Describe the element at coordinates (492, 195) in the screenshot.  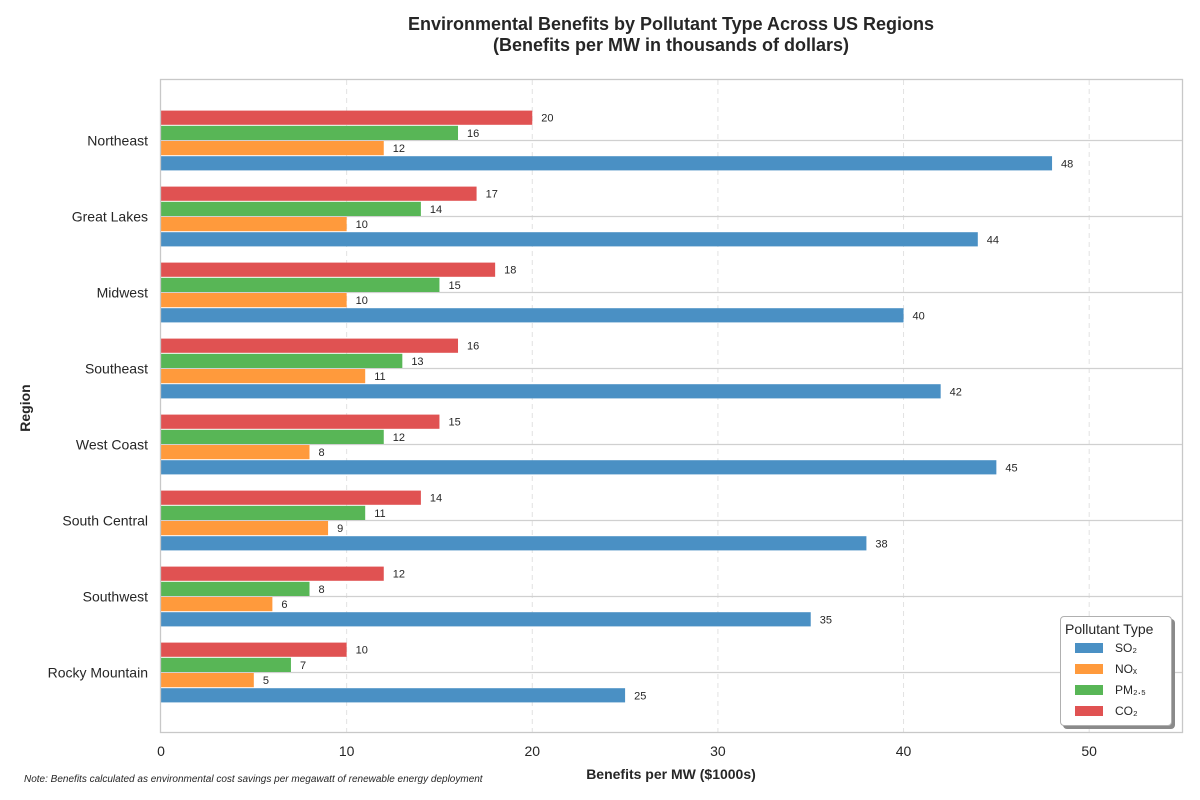
I see `data-label: 17` at that location.